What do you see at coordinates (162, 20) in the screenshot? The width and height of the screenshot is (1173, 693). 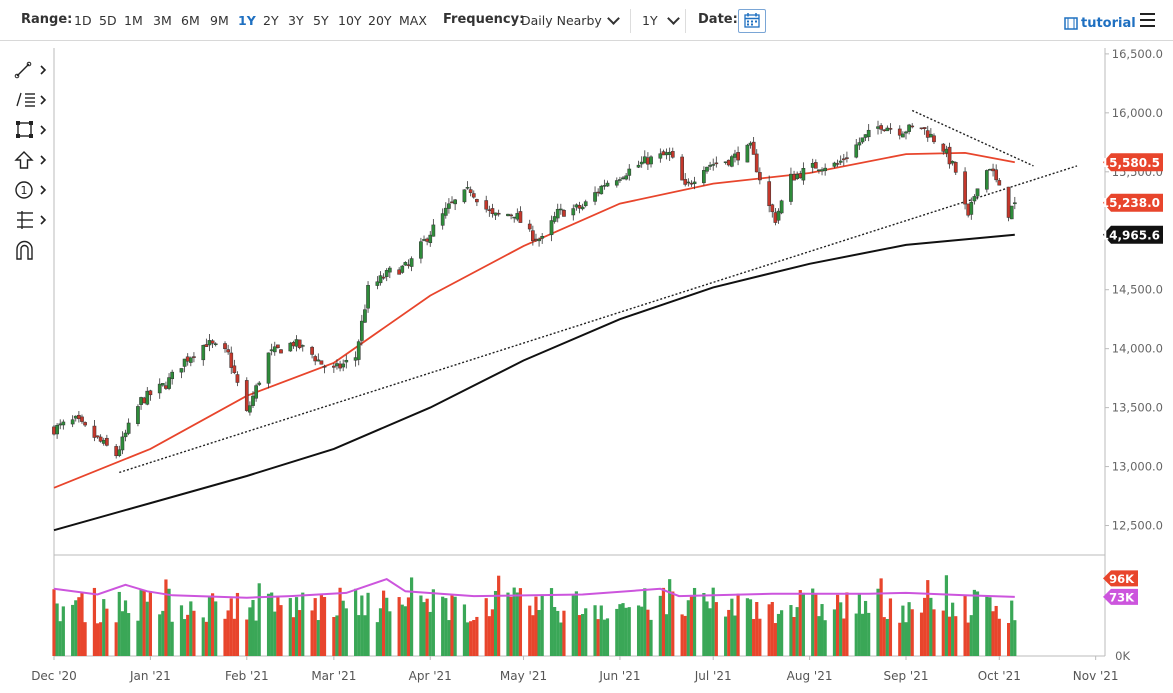 I see `range-3m: 3M` at bounding box center [162, 20].